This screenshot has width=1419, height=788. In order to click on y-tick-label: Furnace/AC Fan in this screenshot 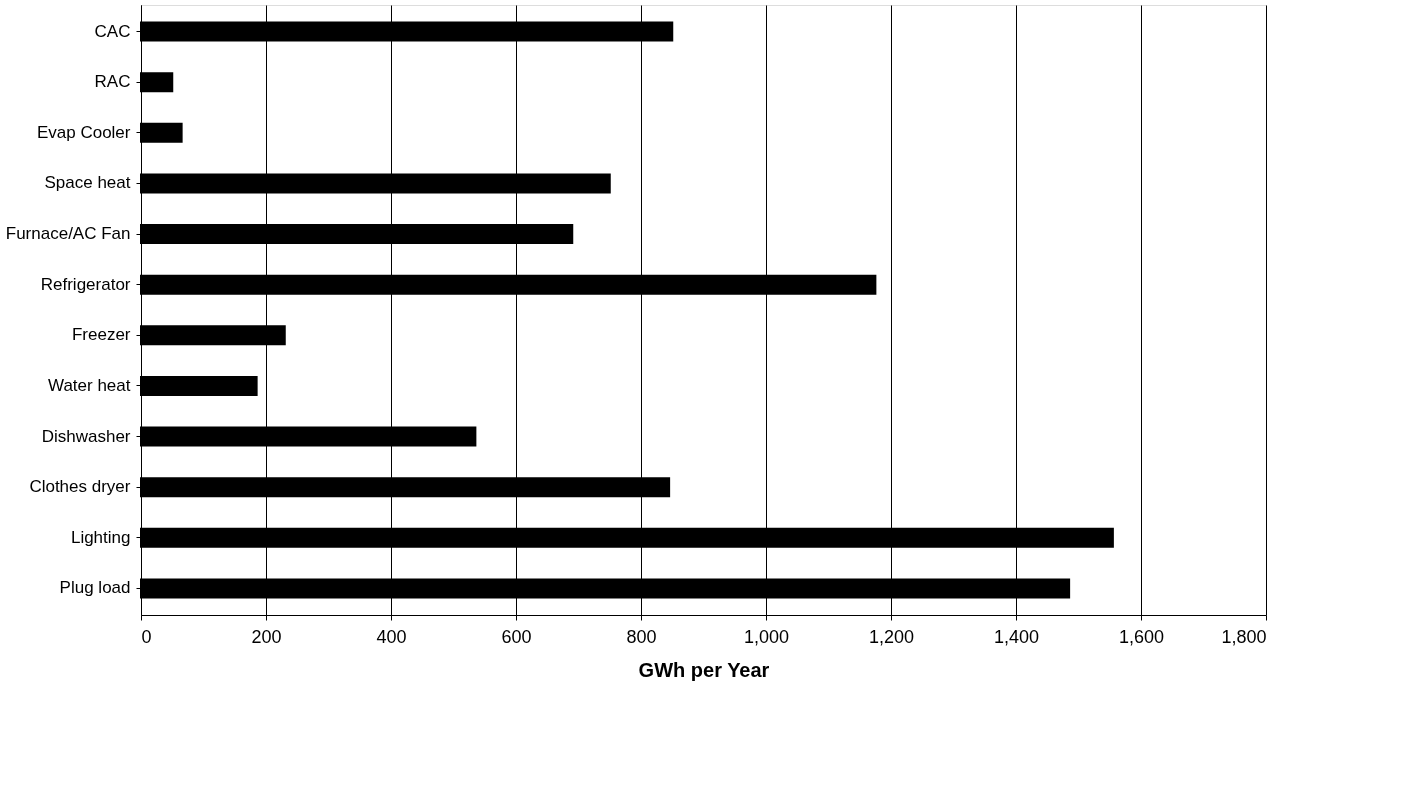, I will do `click(68, 234)`.